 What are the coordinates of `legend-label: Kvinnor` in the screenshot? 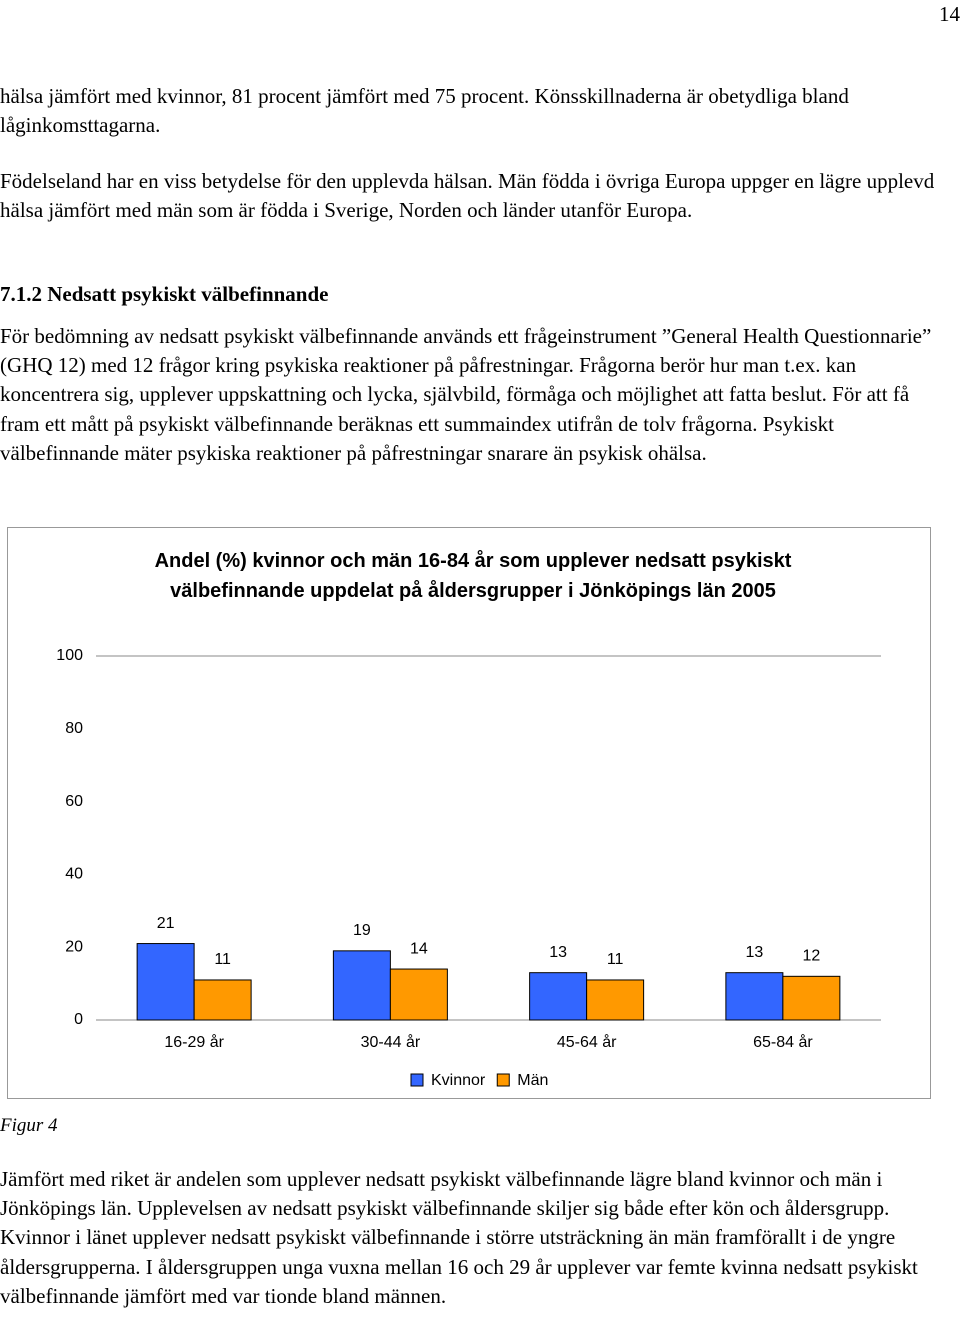 It's located at (458, 1080).